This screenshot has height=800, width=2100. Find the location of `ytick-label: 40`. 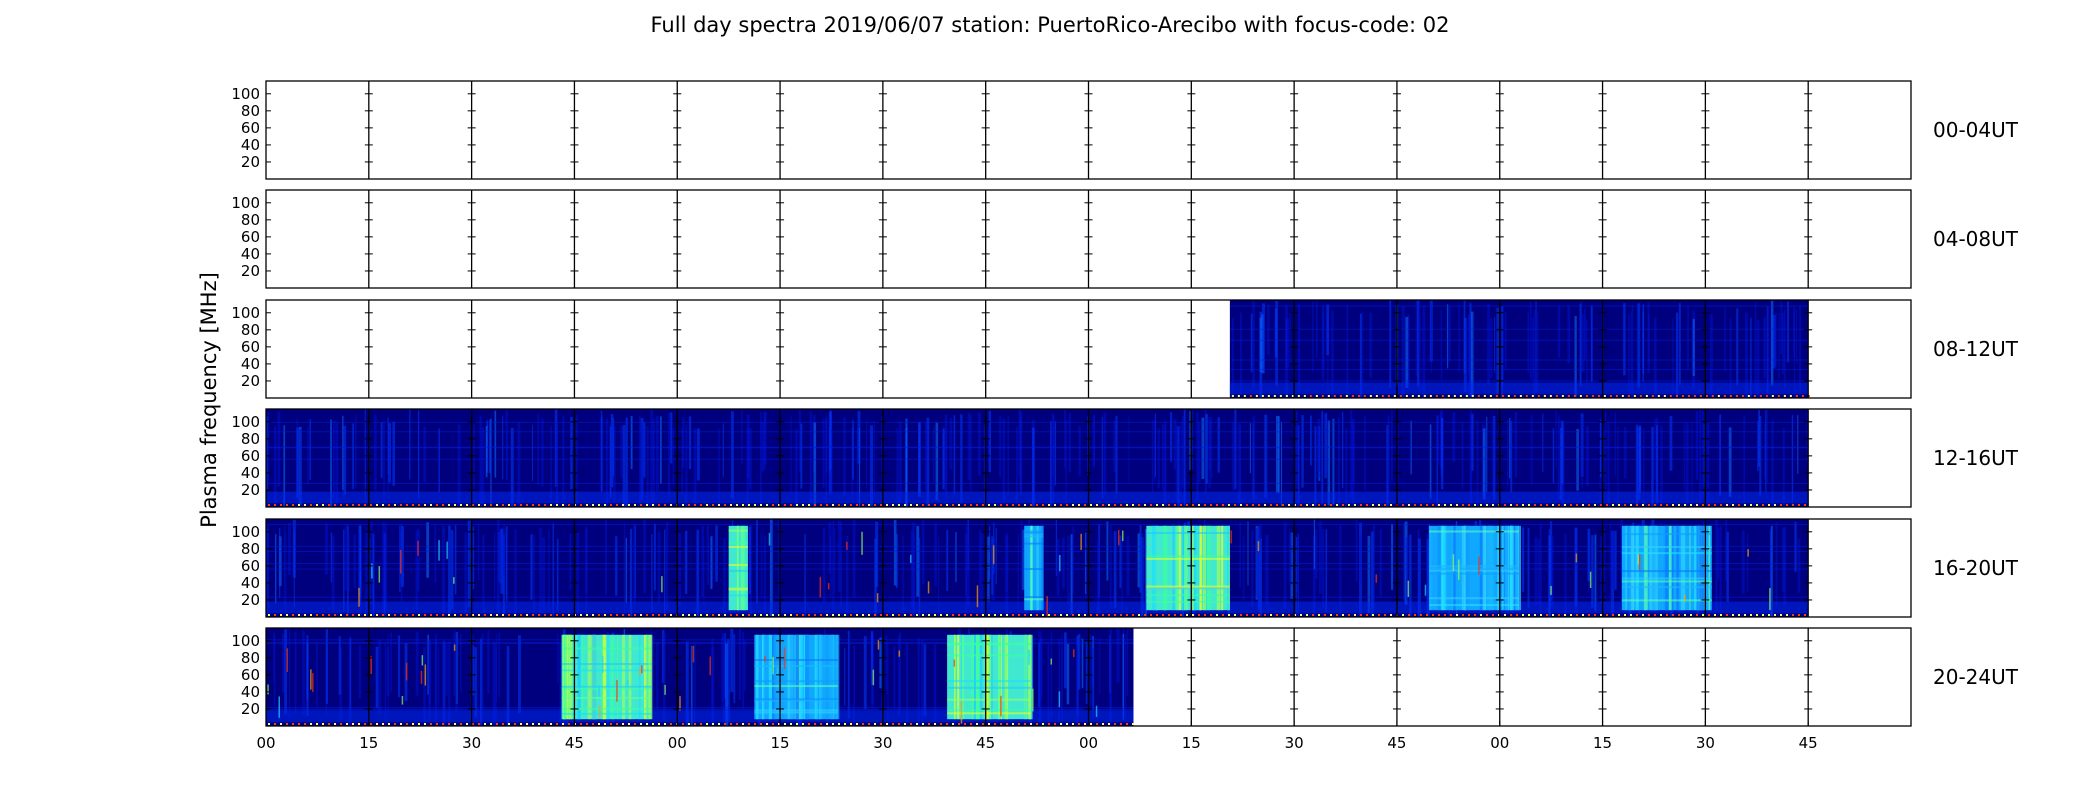

ytick-label: 40 is located at coordinates (250, 583).